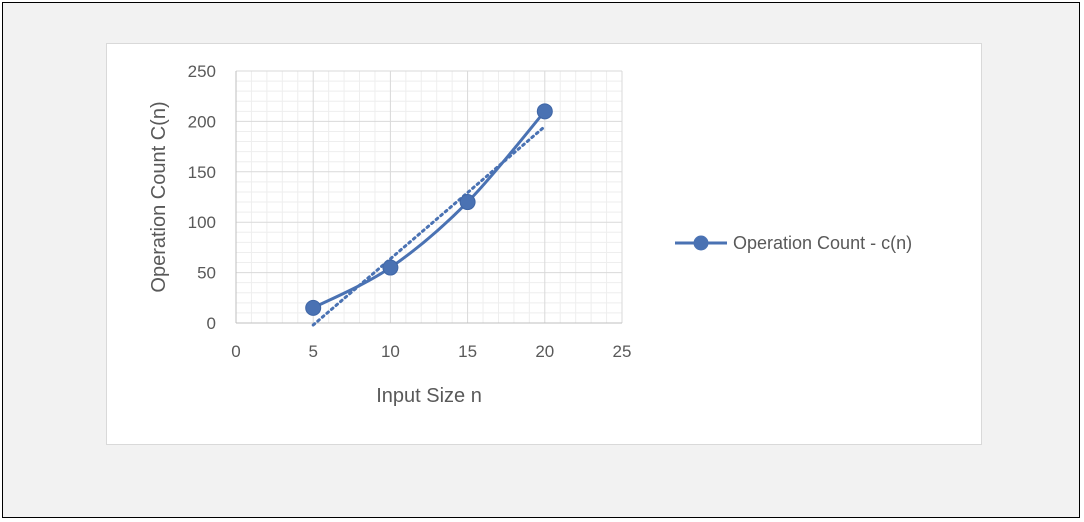 The height and width of the screenshot is (522, 1084). I want to click on series-layer, so click(429, 215).